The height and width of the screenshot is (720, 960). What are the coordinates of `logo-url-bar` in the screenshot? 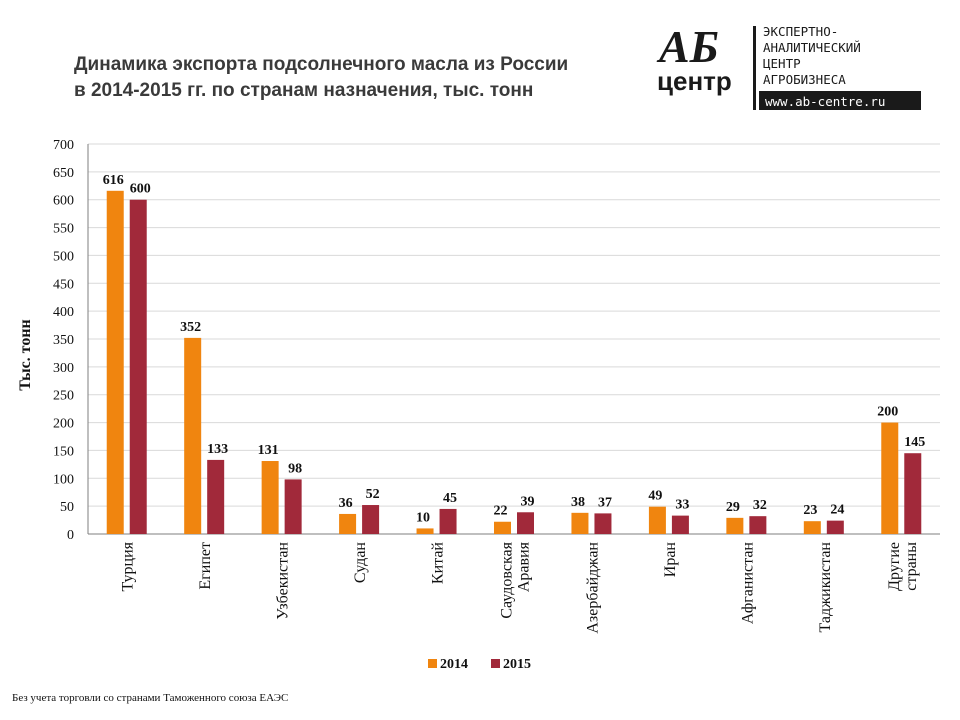 It's located at (840, 100).